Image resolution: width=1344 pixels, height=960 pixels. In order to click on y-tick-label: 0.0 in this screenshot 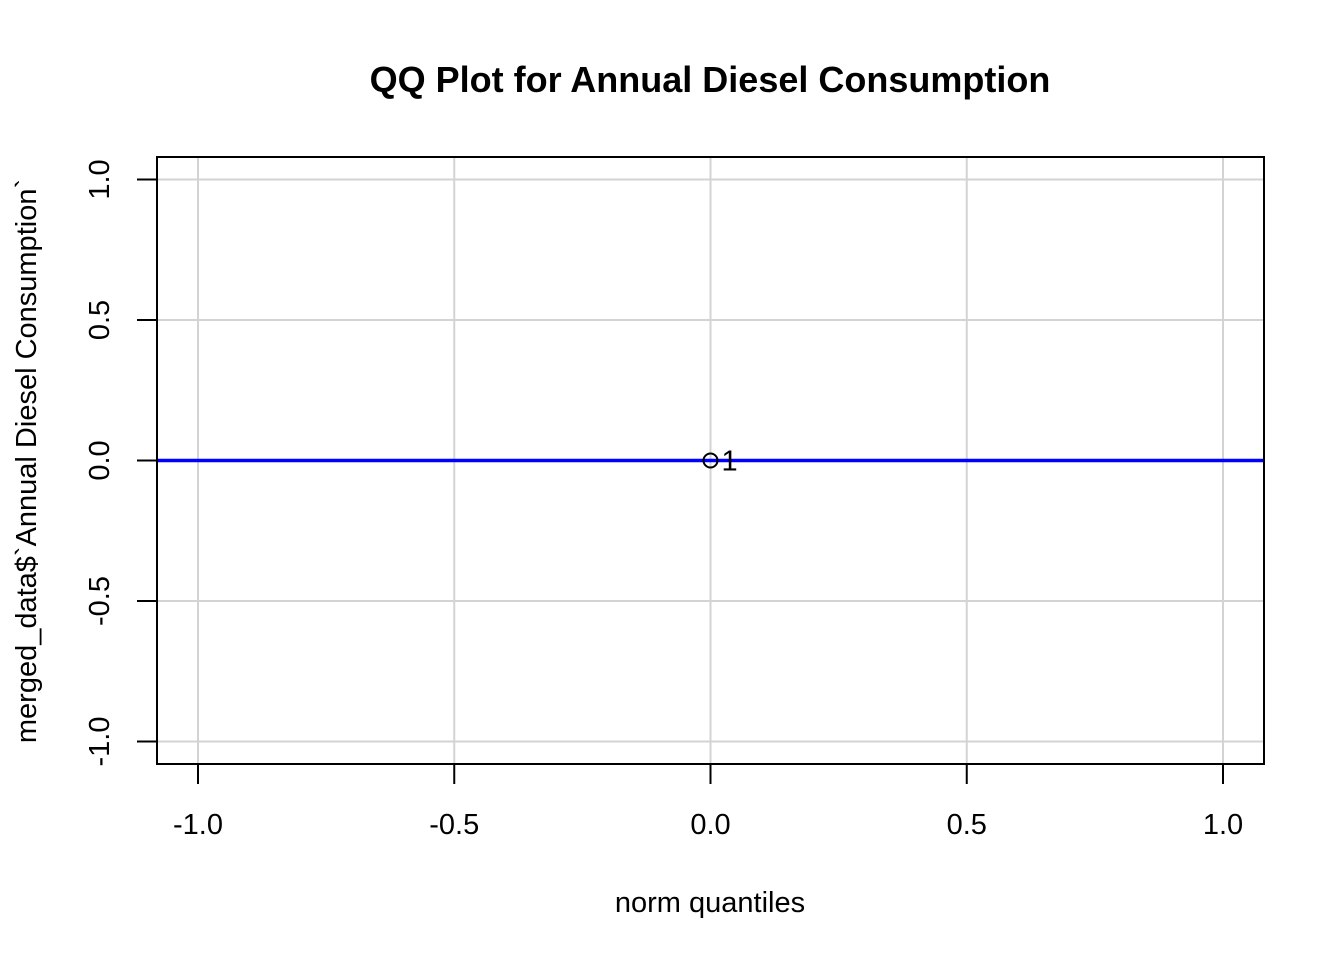, I will do `click(100, 460)`.